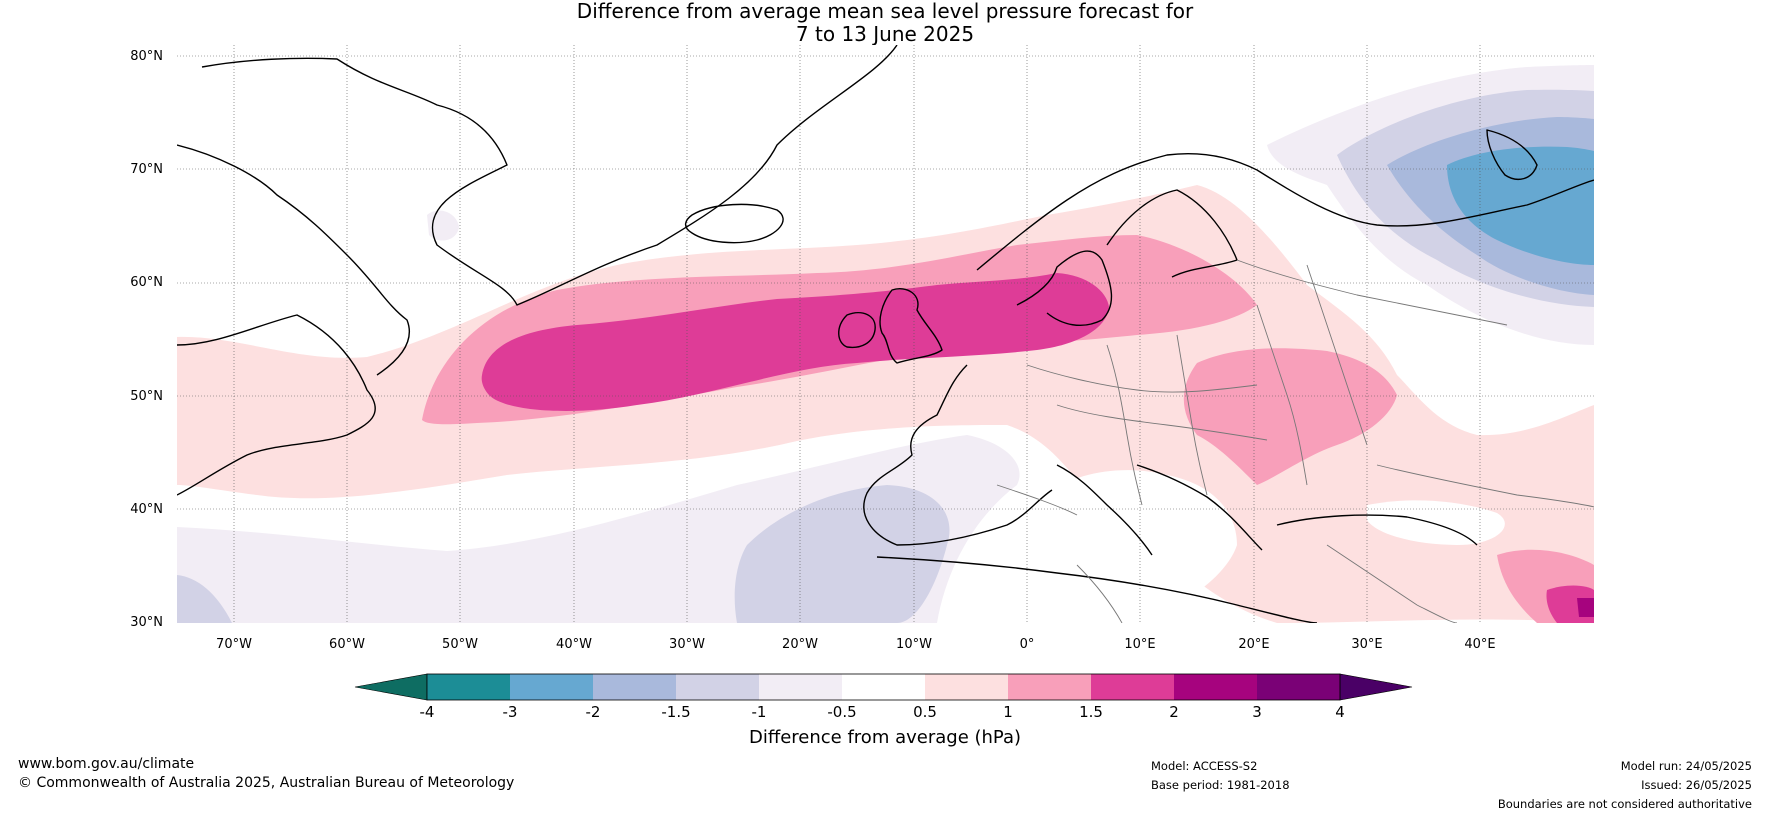 Image resolution: width=1770 pixels, height=816 pixels. Describe the element at coordinates (842, 554) in the screenshot. I see `negative-anomaly-core-south` at that location.